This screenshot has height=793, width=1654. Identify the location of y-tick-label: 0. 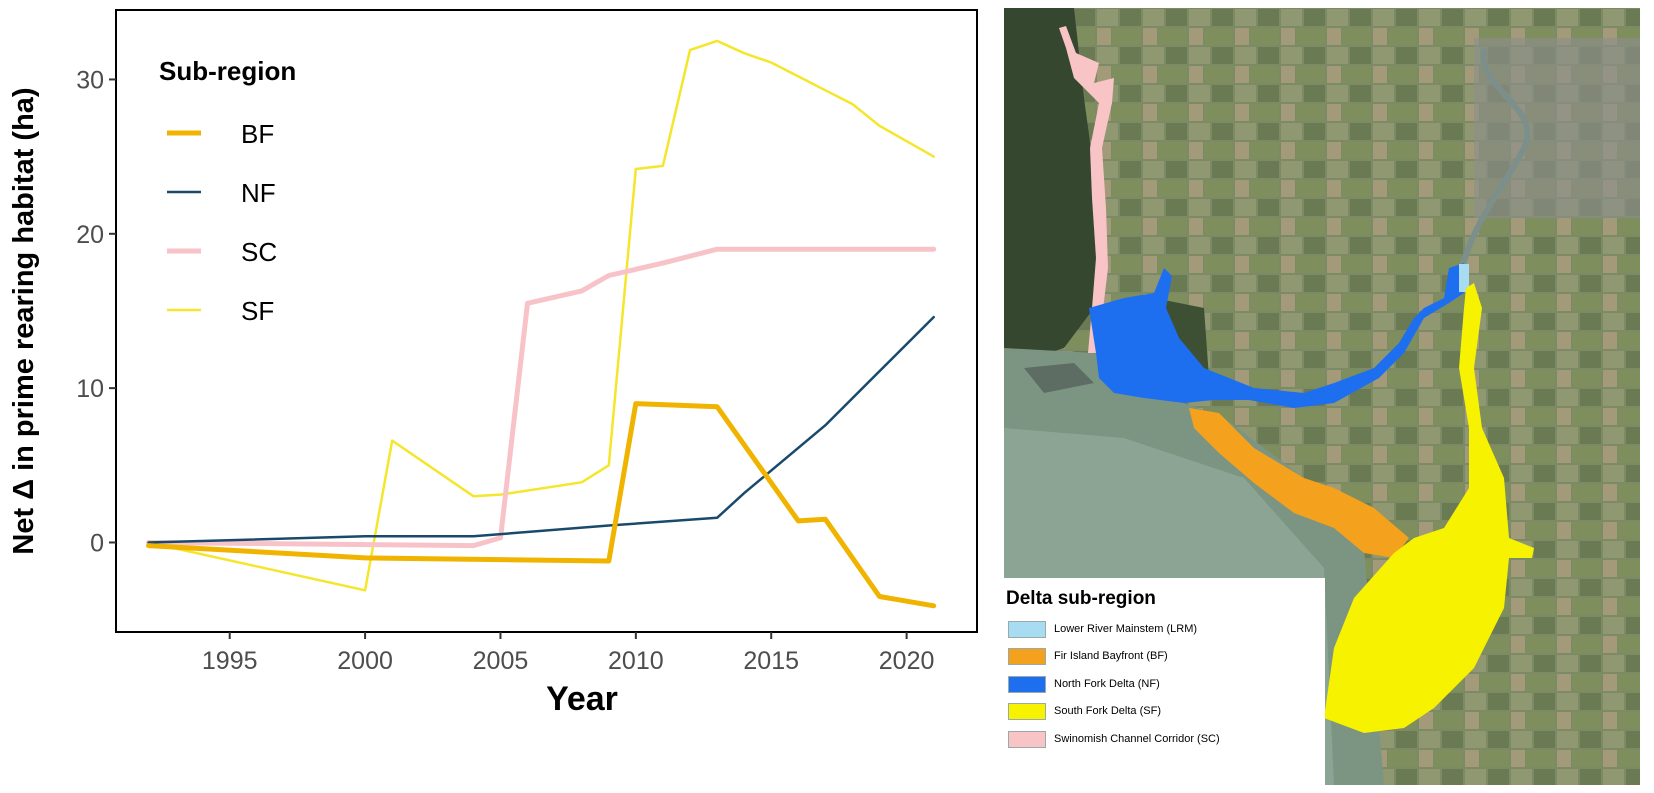
(97, 543).